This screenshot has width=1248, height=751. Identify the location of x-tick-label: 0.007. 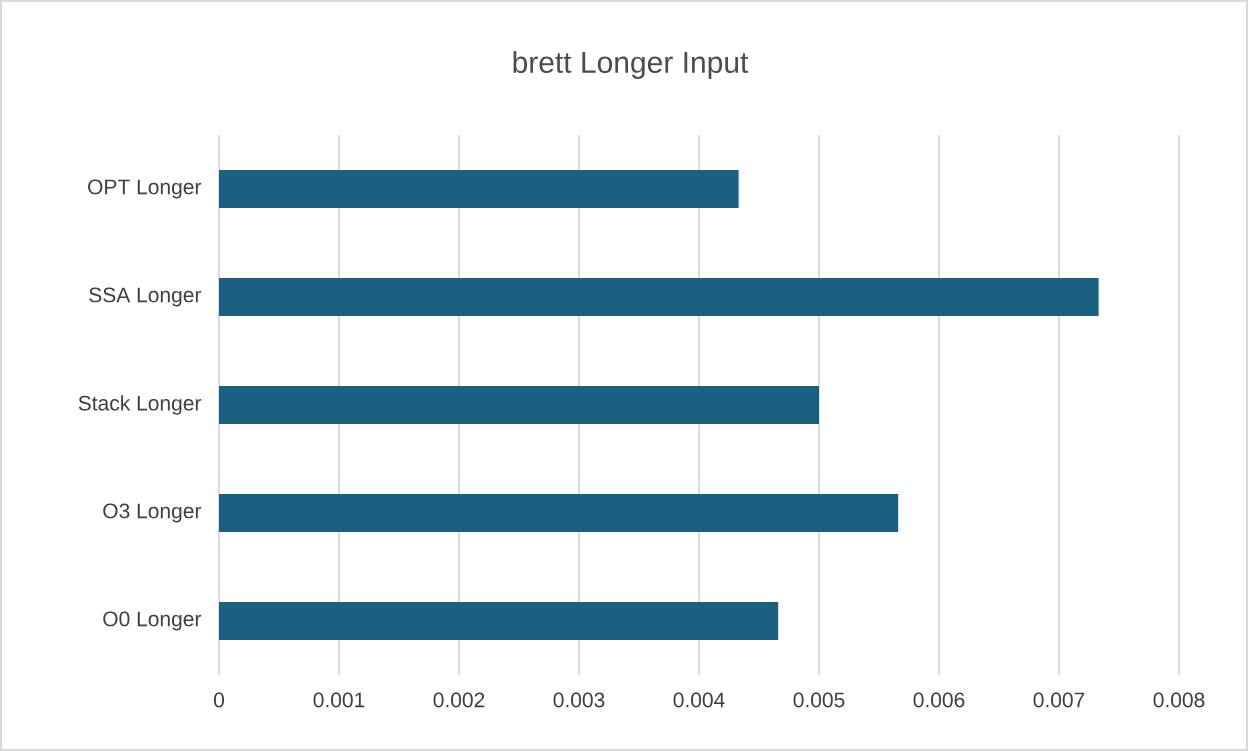
(1059, 700).